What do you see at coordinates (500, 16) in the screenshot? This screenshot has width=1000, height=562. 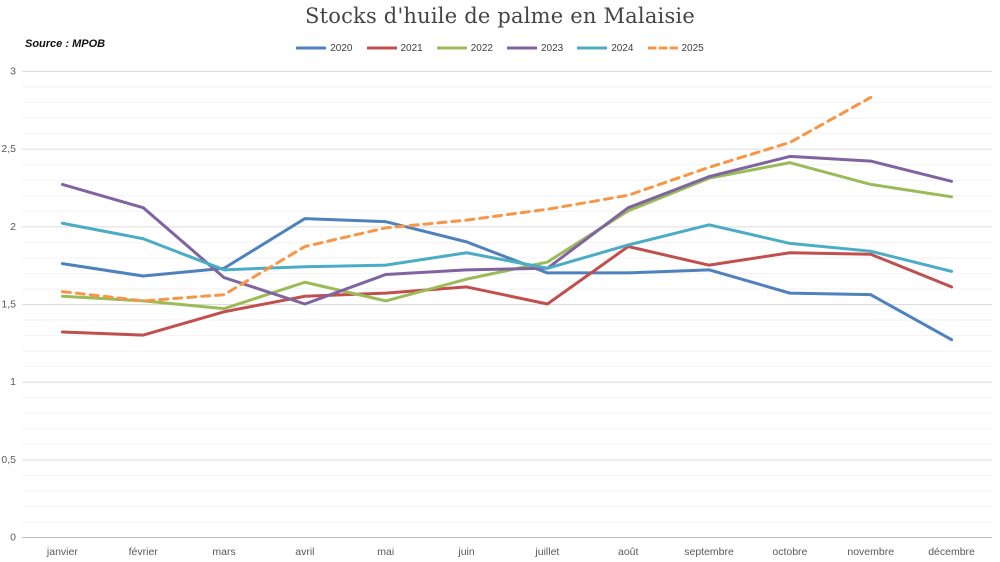 I see `chart-title: Stocks d'huile de palme en Malaisie` at bounding box center [500, 16].